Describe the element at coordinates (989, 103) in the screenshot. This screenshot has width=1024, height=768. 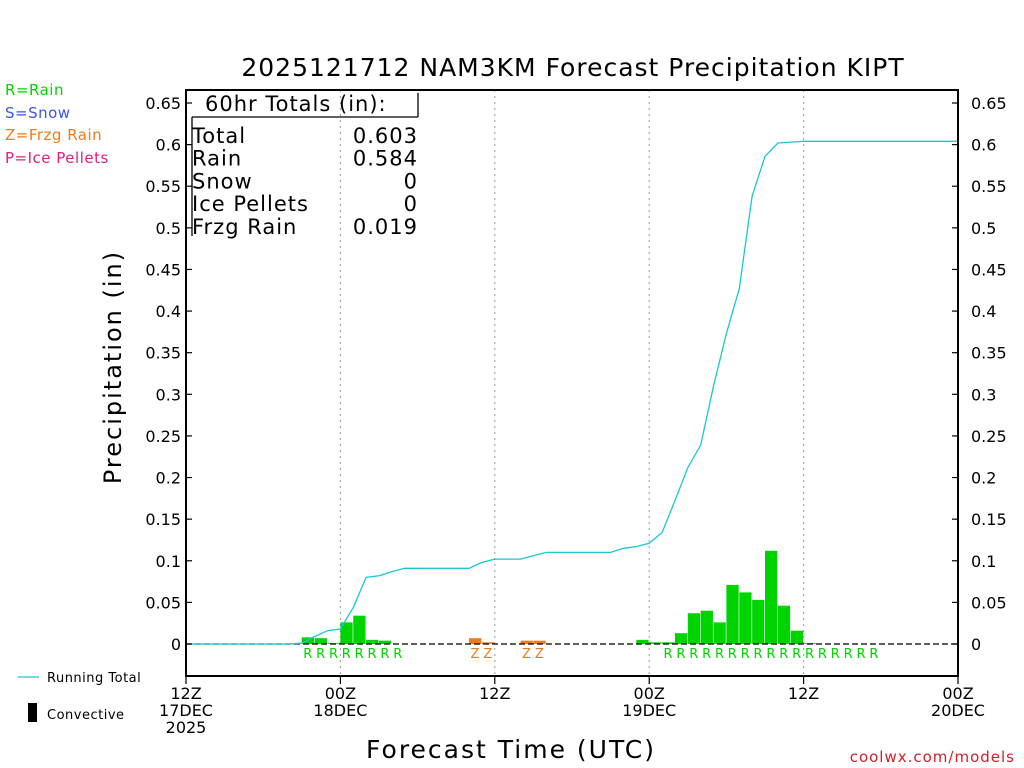
I see `y-tick-label-right: 0.65` at that location.